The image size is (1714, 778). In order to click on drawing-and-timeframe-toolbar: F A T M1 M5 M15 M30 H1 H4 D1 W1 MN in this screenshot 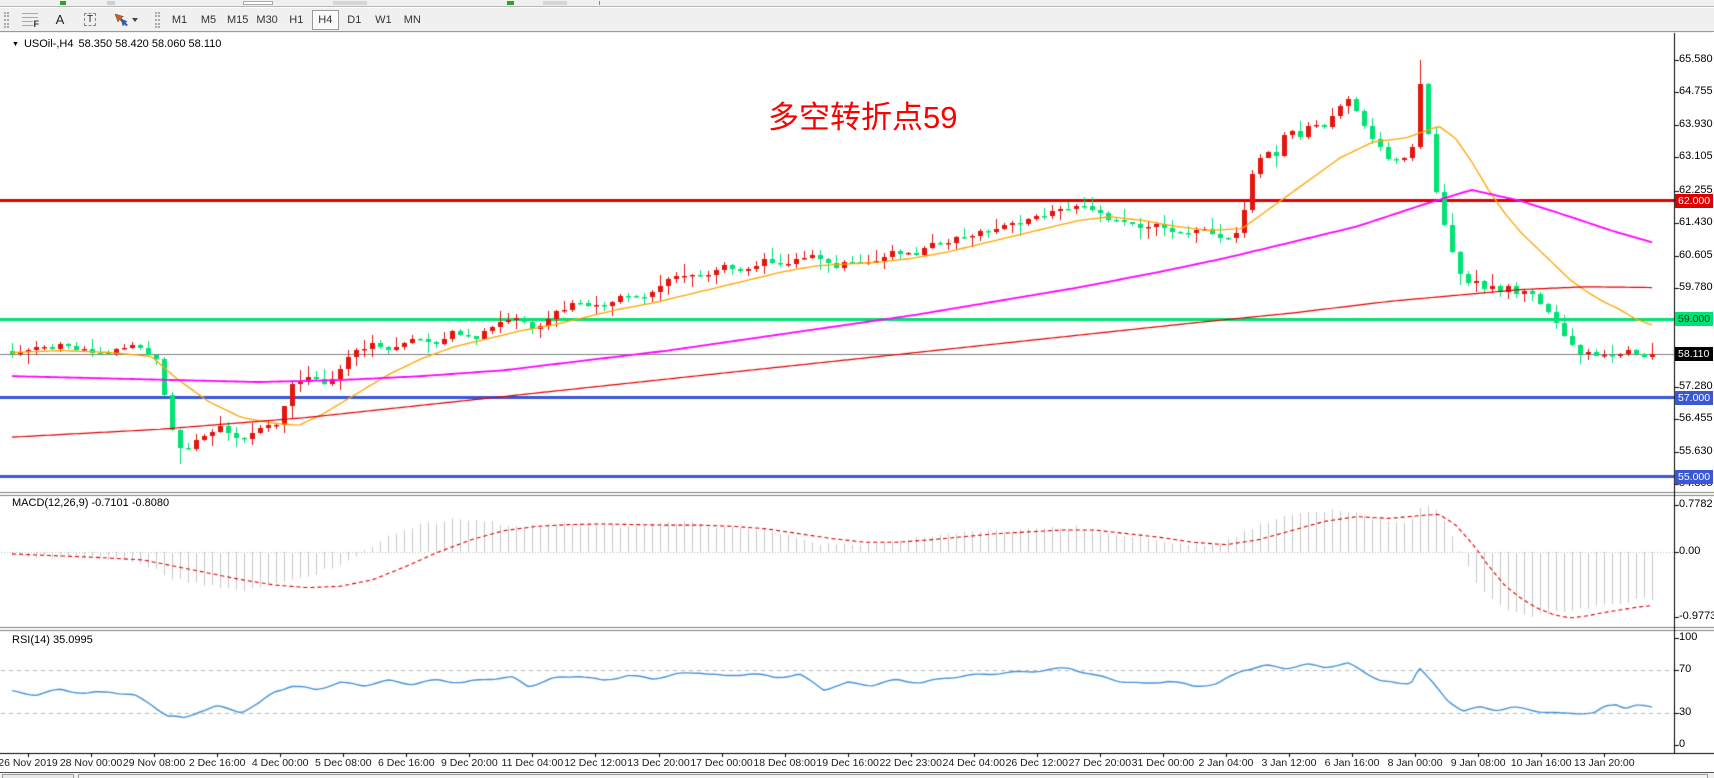, I will do `click(857, 20)`.